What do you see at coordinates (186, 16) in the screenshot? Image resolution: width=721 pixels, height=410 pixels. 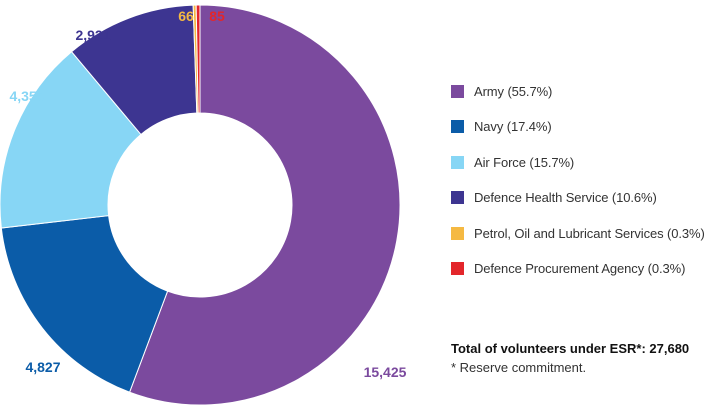 I see `data-label-petrol-oil-and-lubricant-services: 66` at bounding box center [186, 16].